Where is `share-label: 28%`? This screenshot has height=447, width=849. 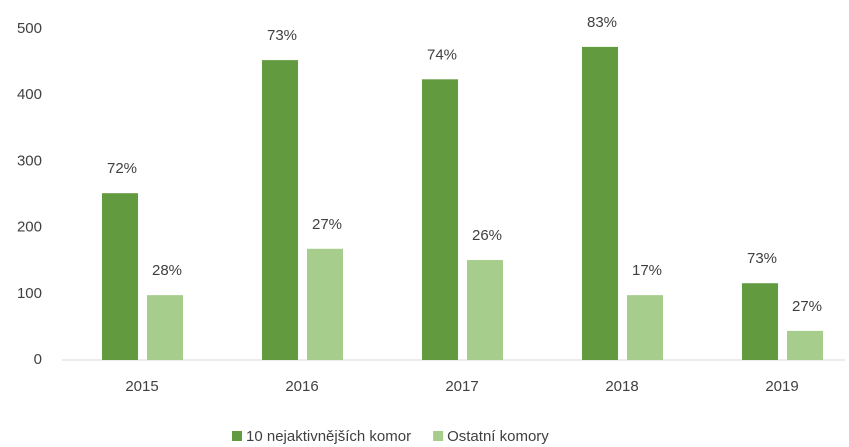
share-label: 28% is located at coordinates (167, 270).